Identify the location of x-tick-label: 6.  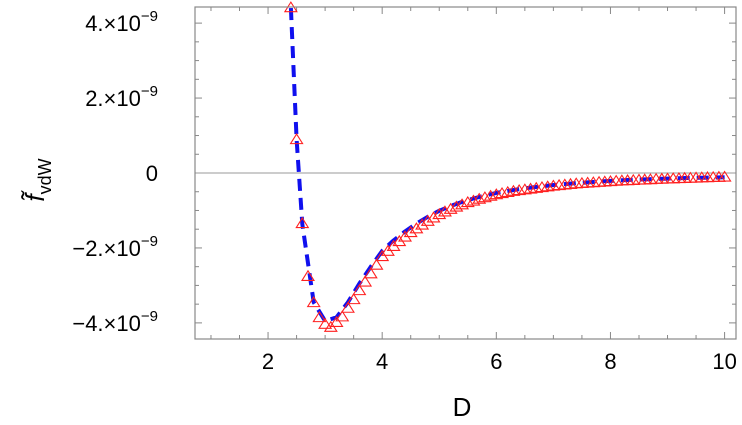
(496, 361).